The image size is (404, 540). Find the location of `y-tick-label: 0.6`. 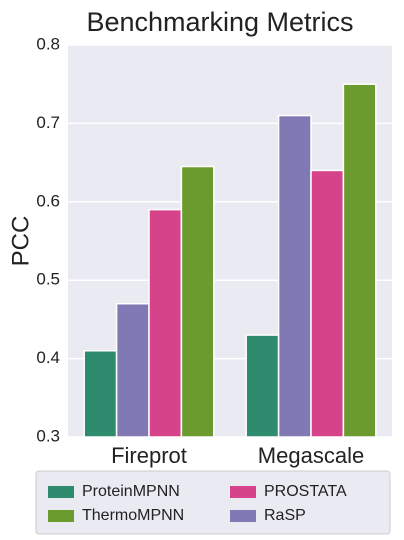

y-tick-label: 0.6 is located at coordinates (48, 200).